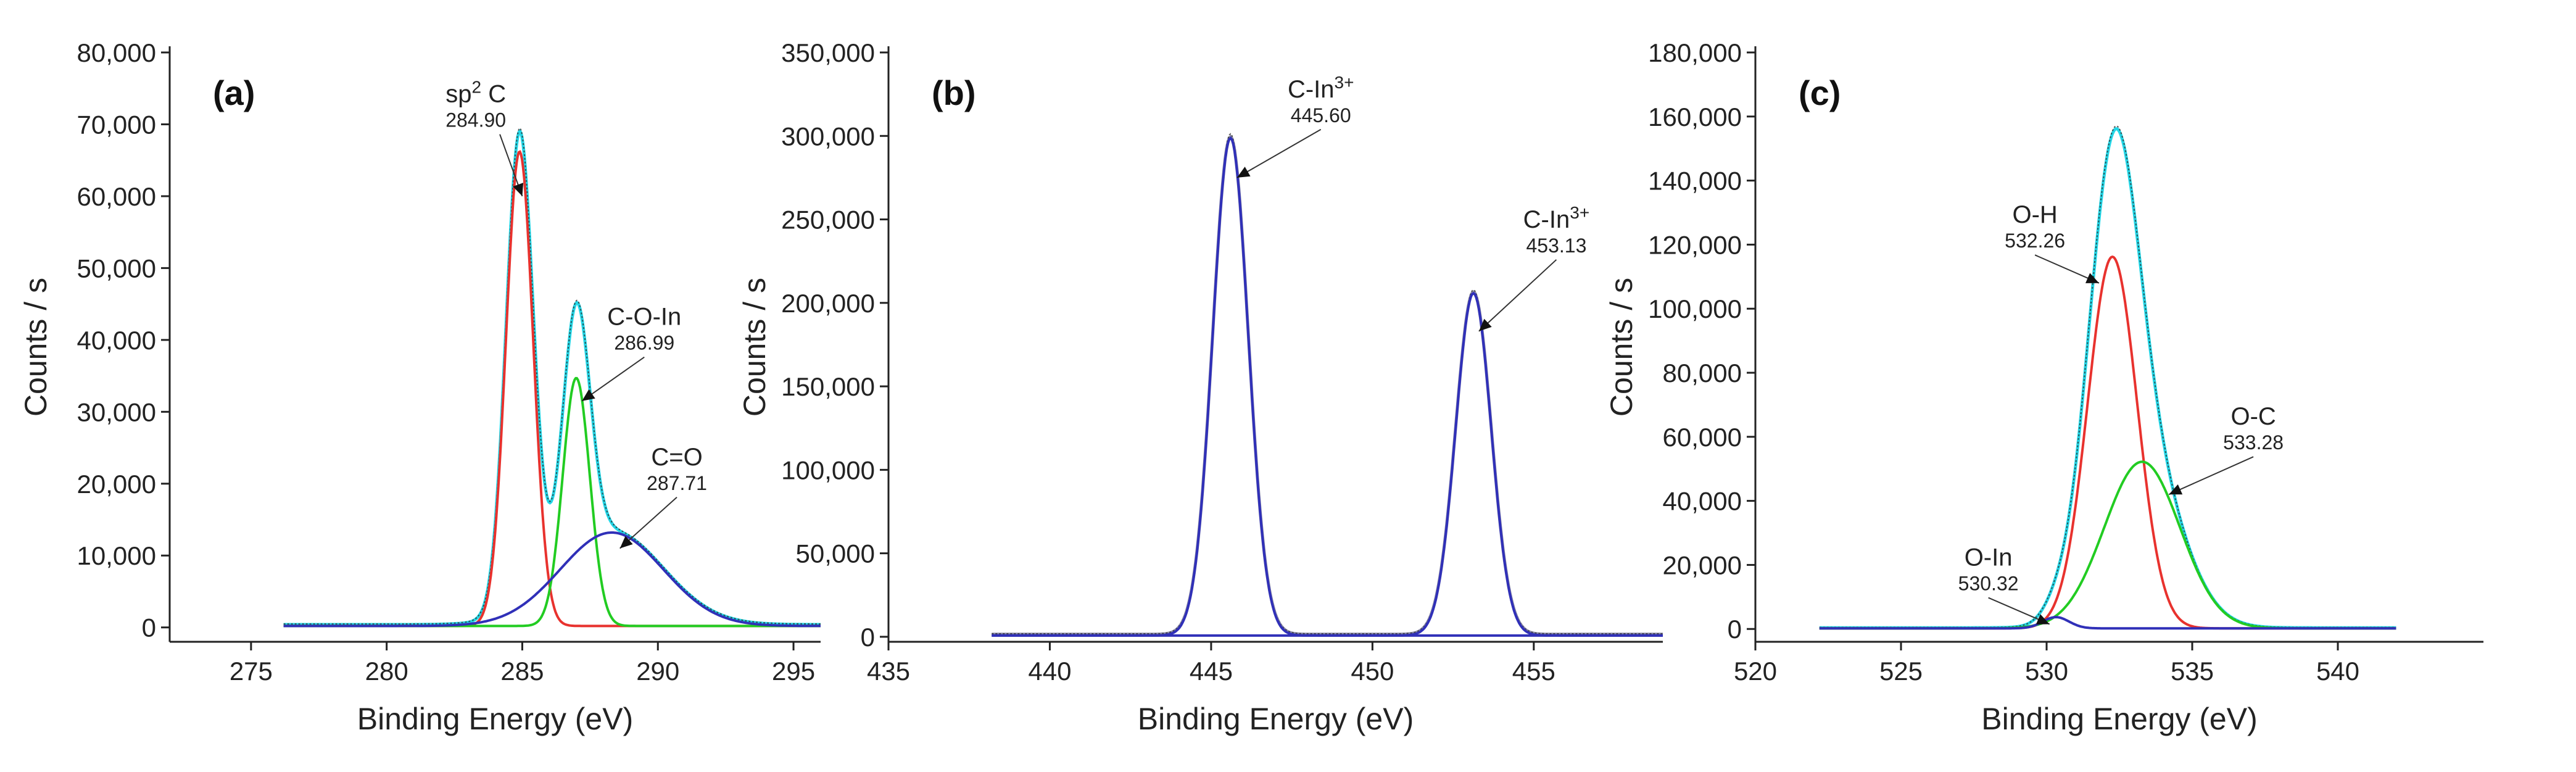 This screenshot has height=772, width=2576. I want to click on panel-2-data-trace, so click(2107, 376).